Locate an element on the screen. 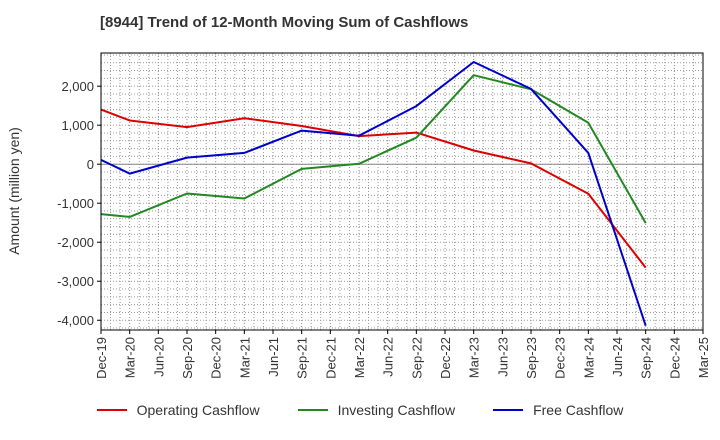 The image size is (720, 440). x-tick-label: Mar-25 is located at coordinates (703, 357).